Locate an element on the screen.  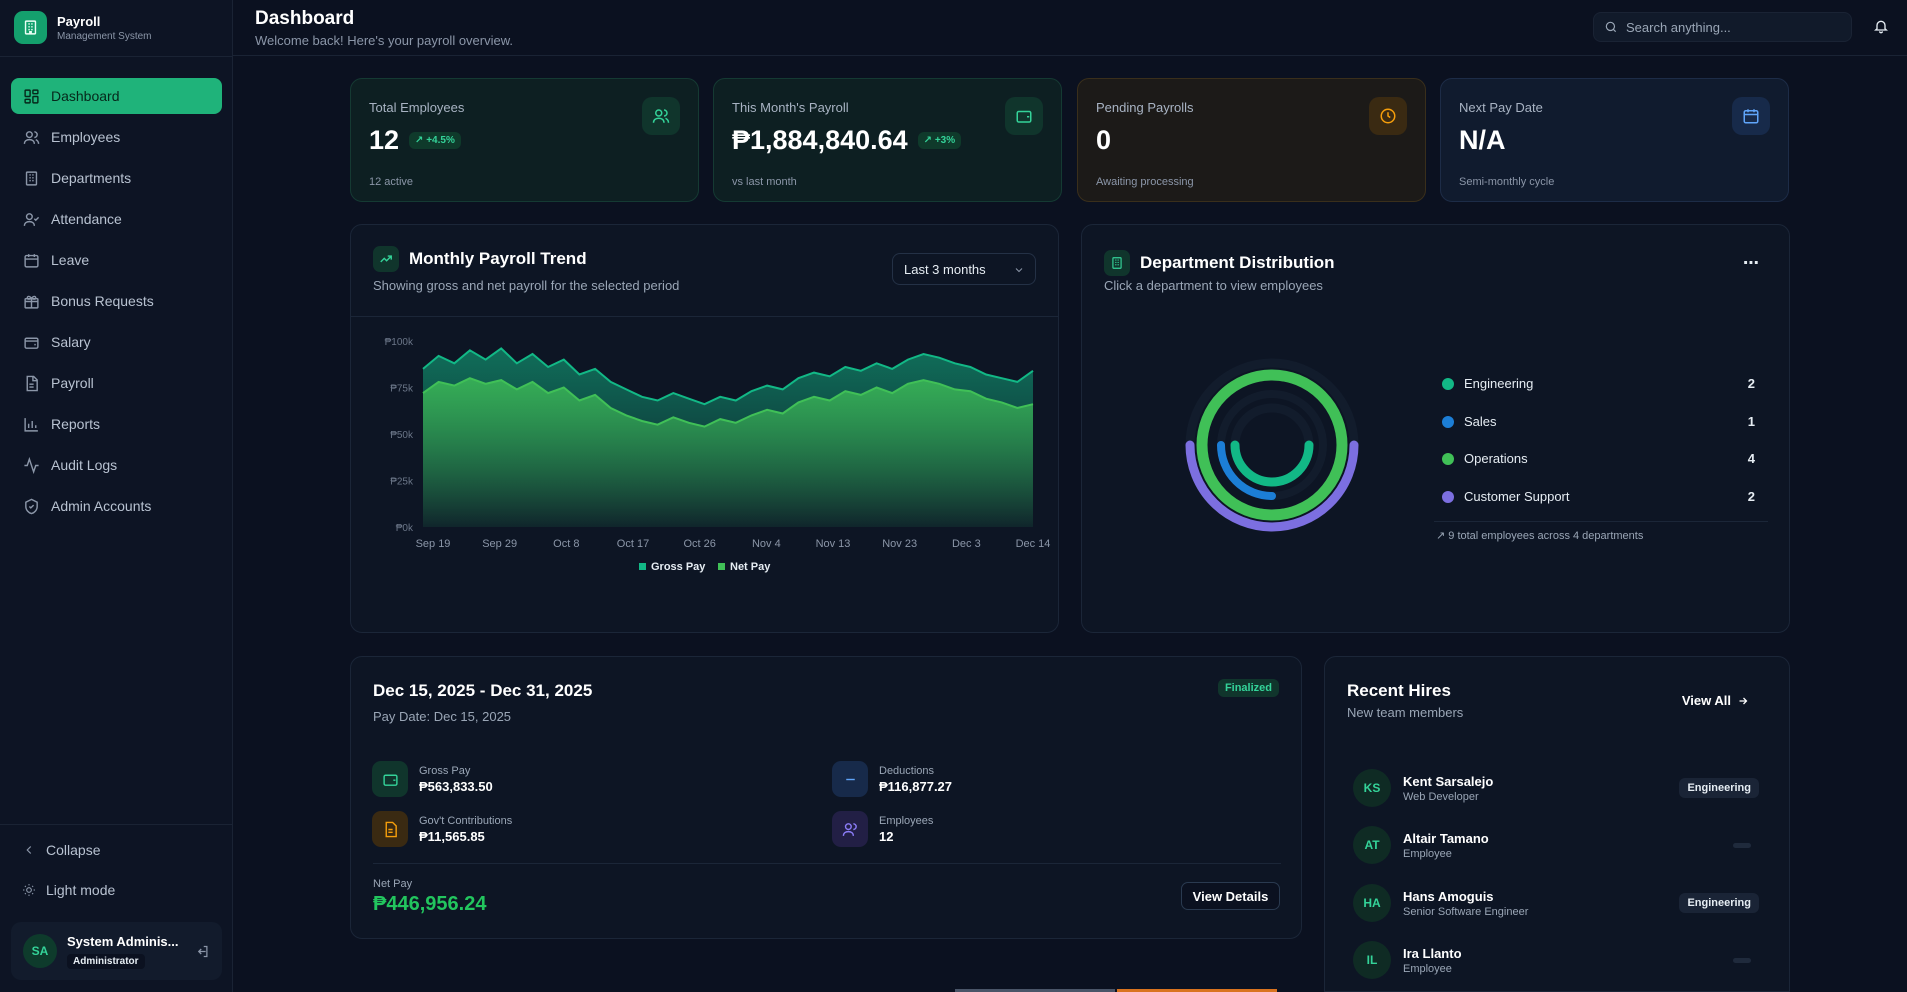
stat-value: 12 is located at coordinates (886, 836).